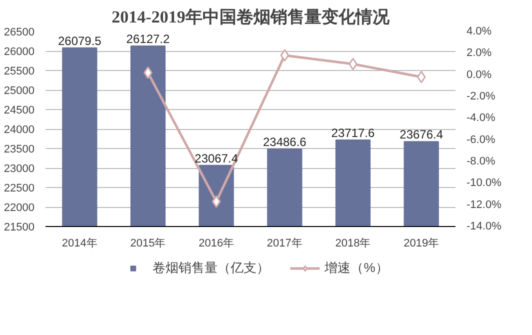  I want to click on y2-tick-label: -4.0%, so click(481, 118).